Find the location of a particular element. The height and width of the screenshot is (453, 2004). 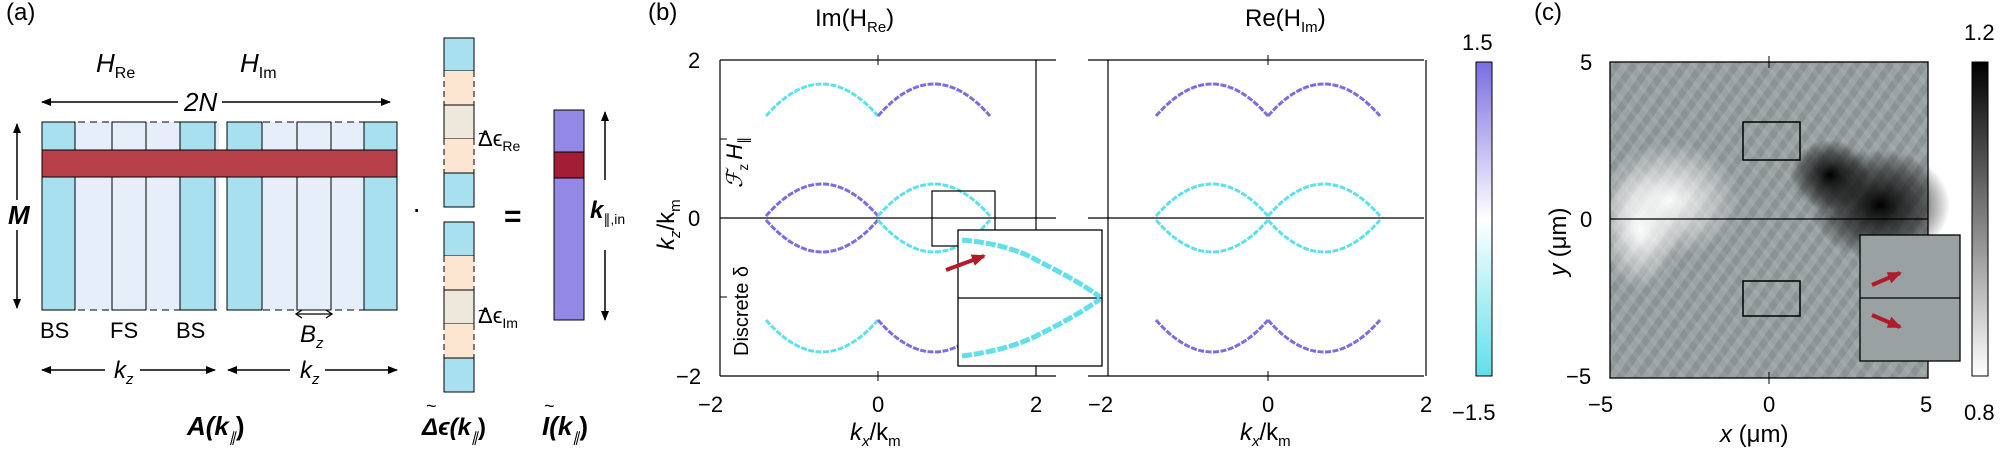

bz-label: Bz is located at coordinates (312, 336).